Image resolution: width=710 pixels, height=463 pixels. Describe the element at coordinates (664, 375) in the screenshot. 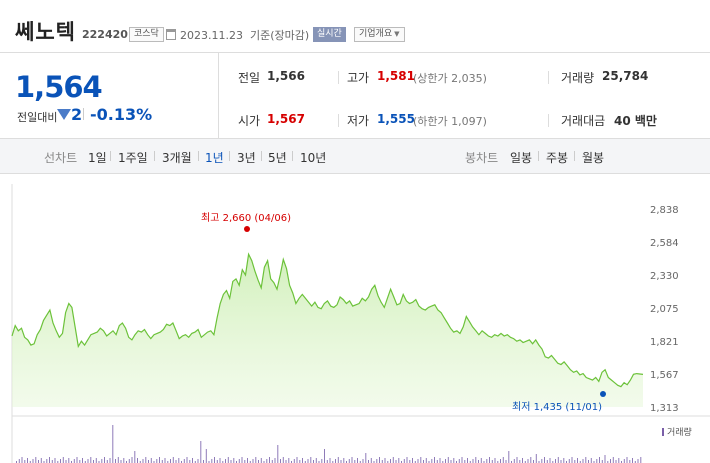

I see `y-tick-label: 1,567` at that location.